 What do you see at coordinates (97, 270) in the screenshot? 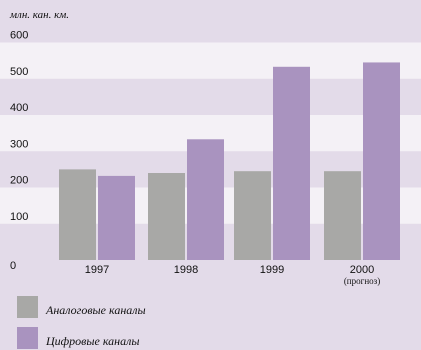
I see `x-category-label: 1997` at bounding box center [97, 270].